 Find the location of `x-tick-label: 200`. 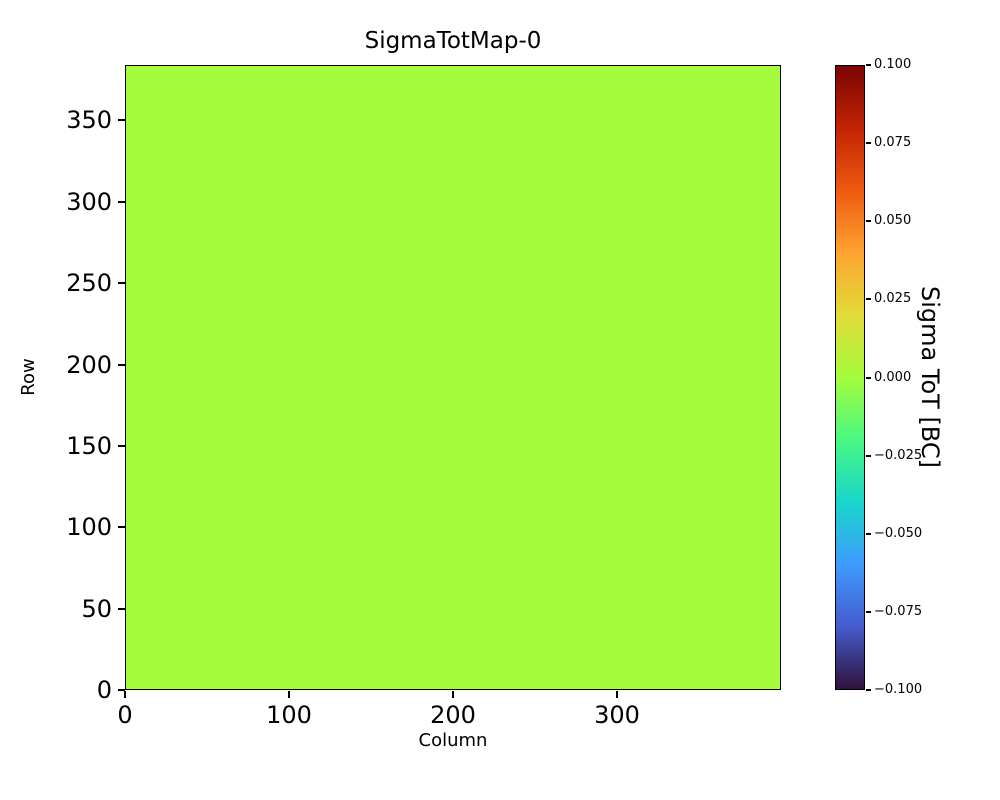

x-tick-label: 200 is located at coordinates (453, 715).